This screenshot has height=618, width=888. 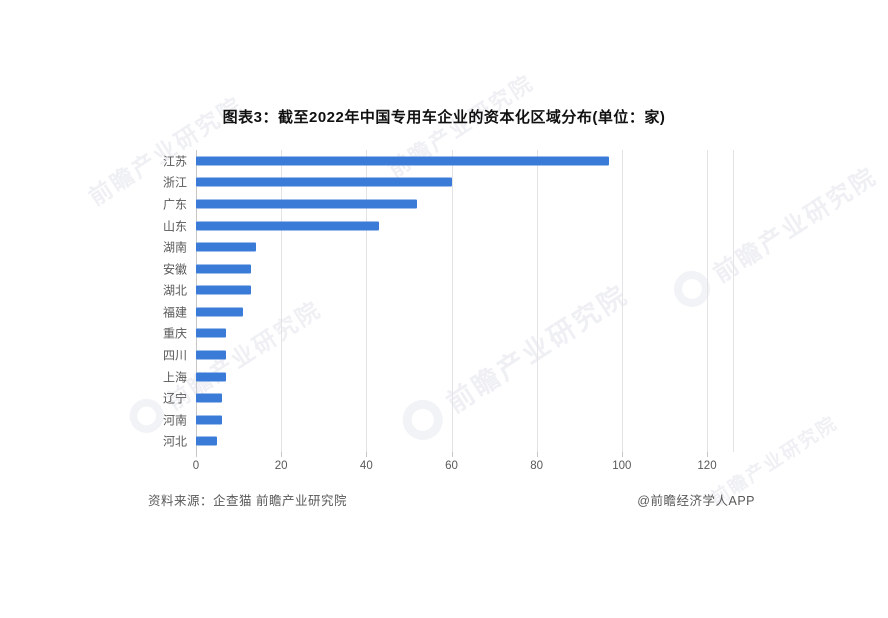 I want to click on category-label: 安徽, so click(x=174, y=269).